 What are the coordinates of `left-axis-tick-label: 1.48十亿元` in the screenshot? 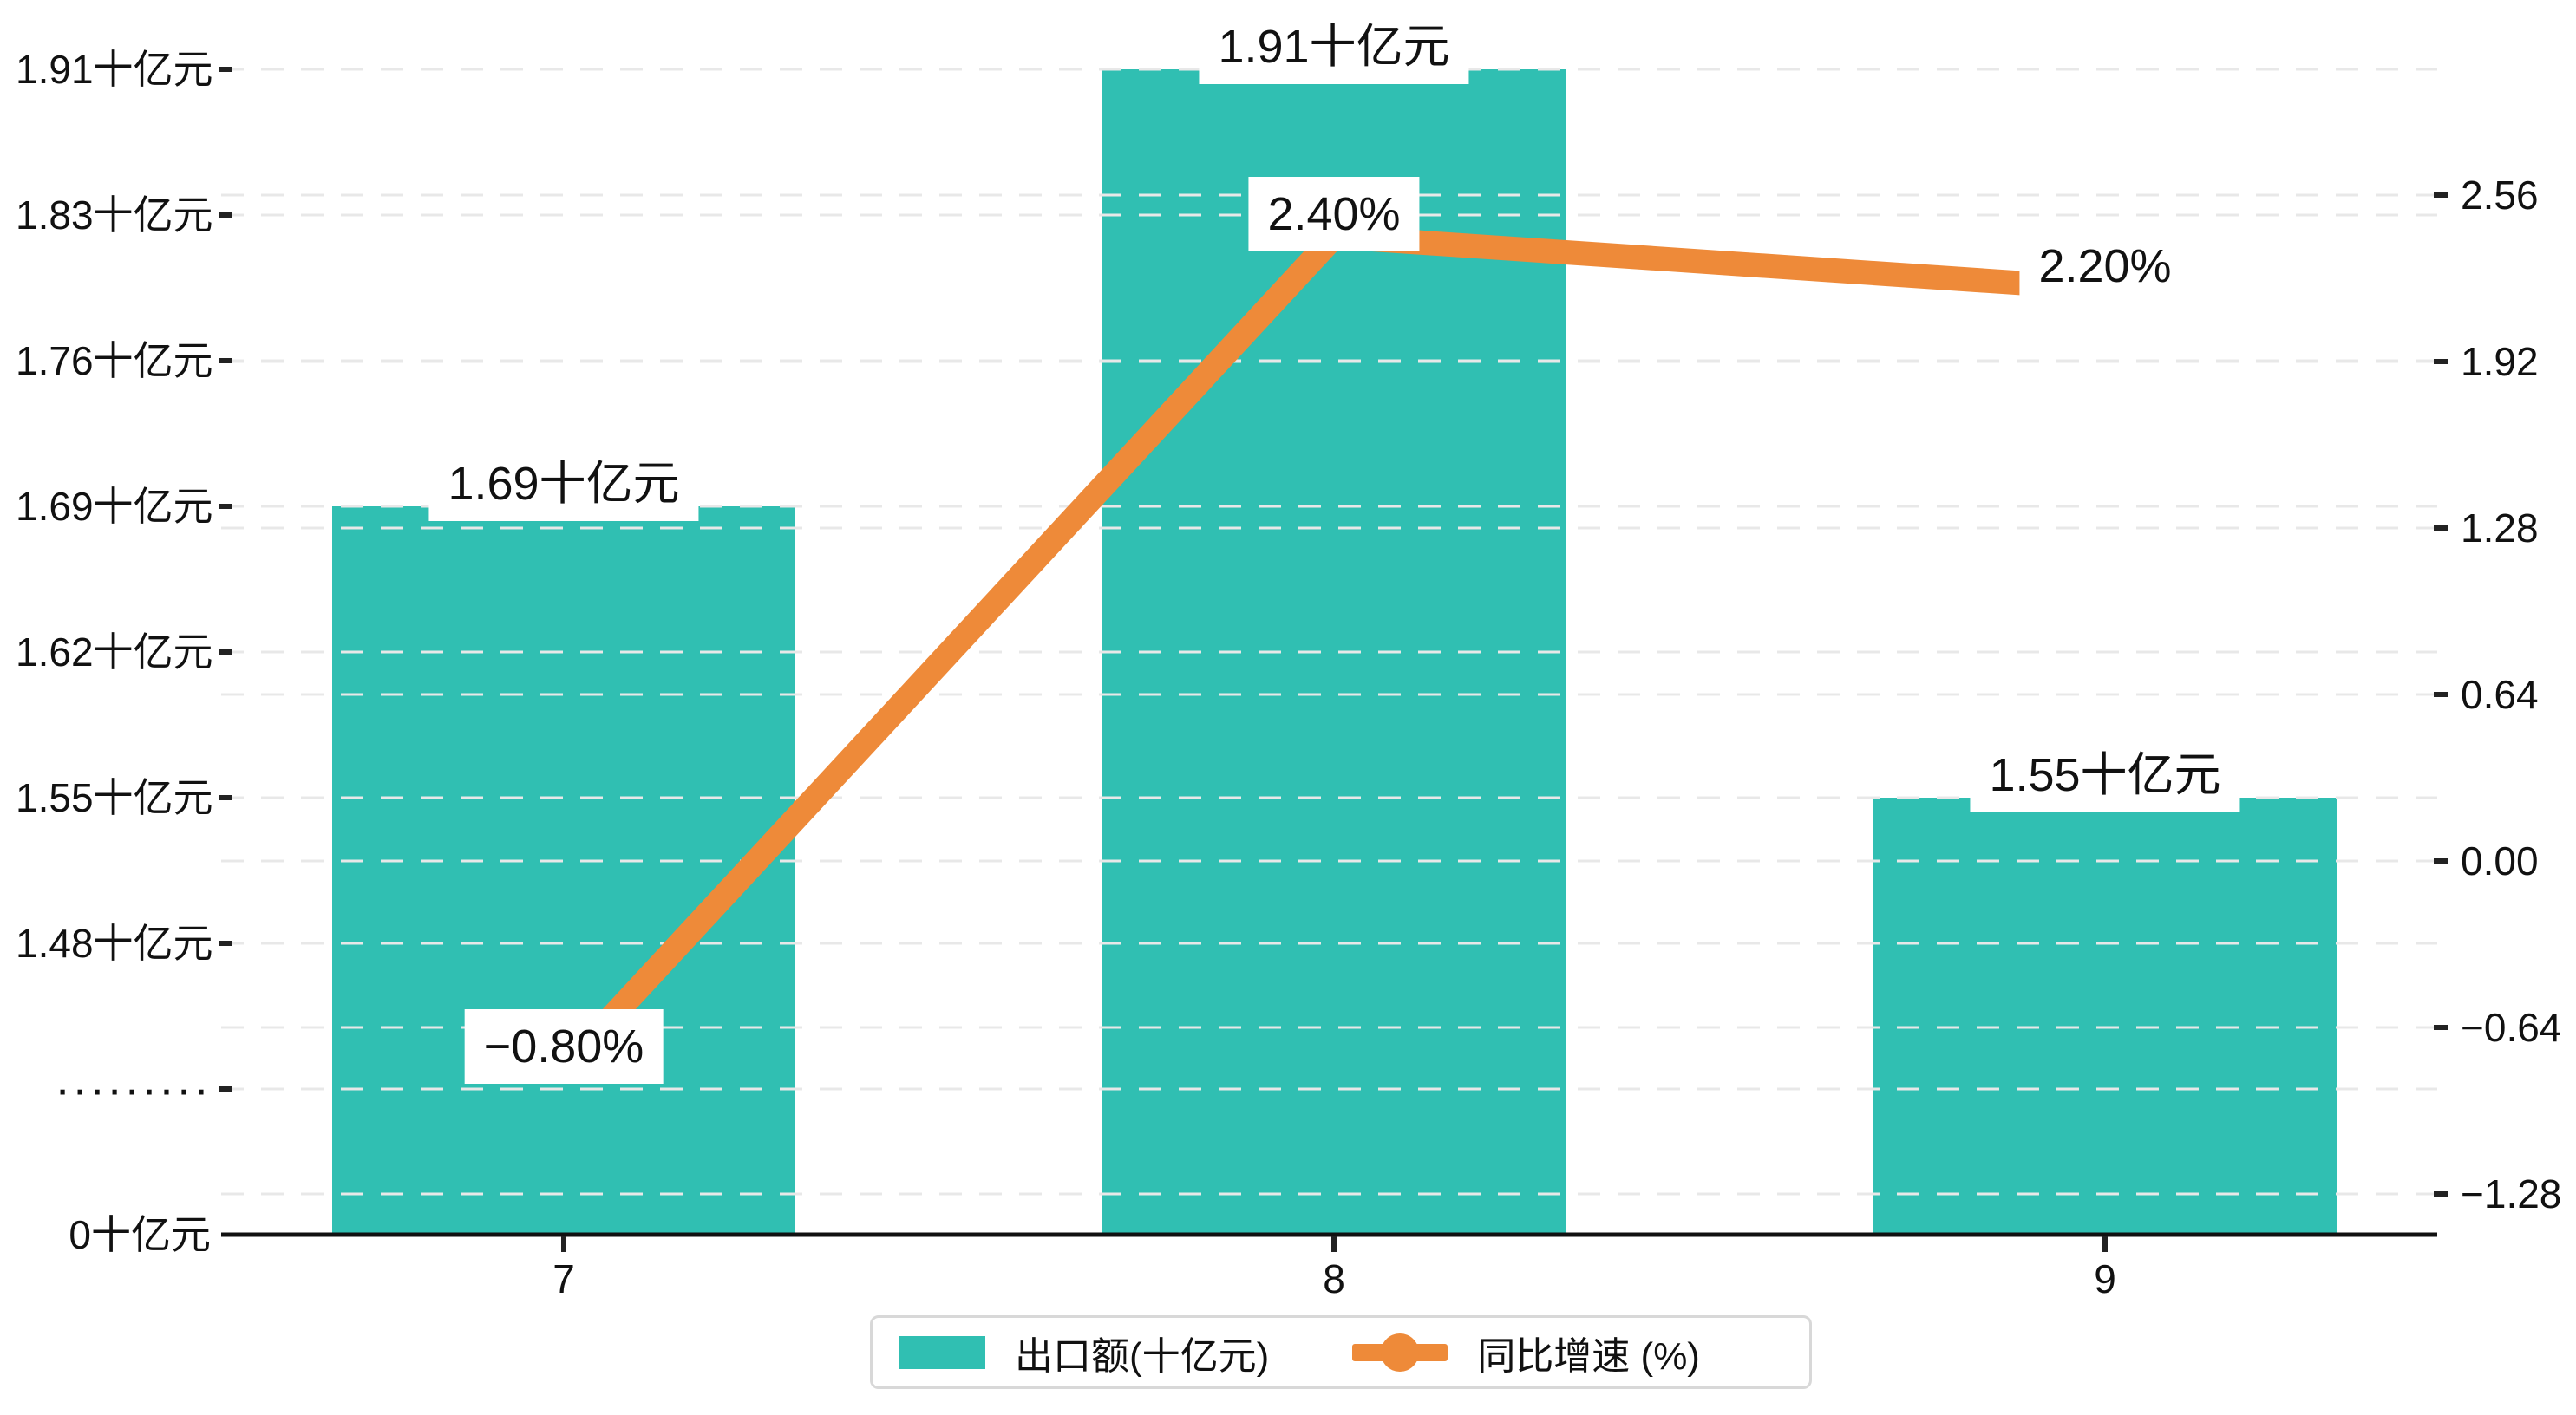 It's located at (114, 943).